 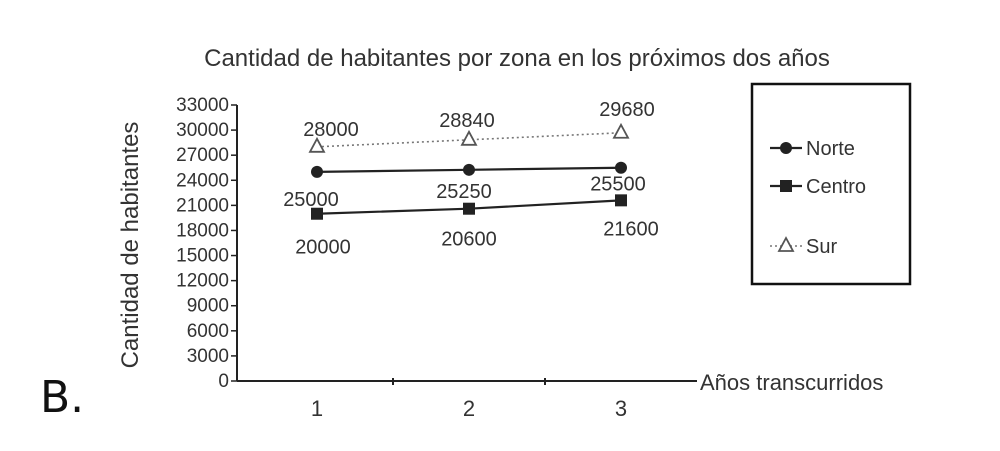 I want to click on series-line, so click(x=469, y=139).